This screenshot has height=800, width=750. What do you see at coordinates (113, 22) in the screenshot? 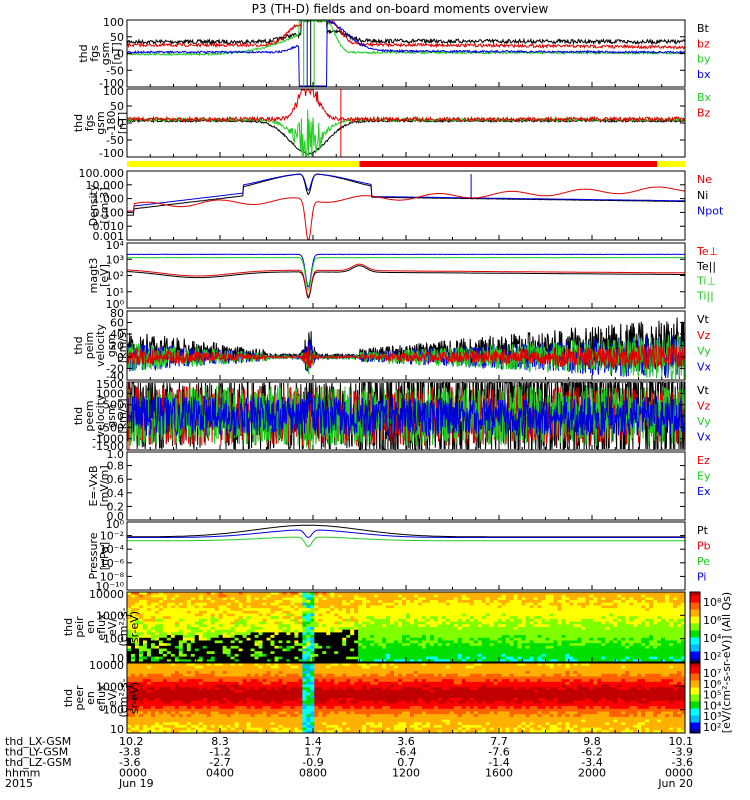
I see `y-tick-label: 100` at bounding box center [113, 22].